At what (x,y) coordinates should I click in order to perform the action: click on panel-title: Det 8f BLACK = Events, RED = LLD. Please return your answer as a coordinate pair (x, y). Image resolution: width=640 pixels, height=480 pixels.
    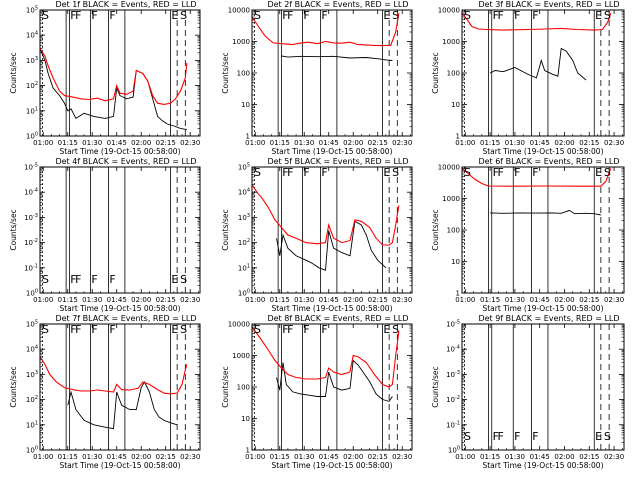
    Looking at the image, I should click on (337, 318).